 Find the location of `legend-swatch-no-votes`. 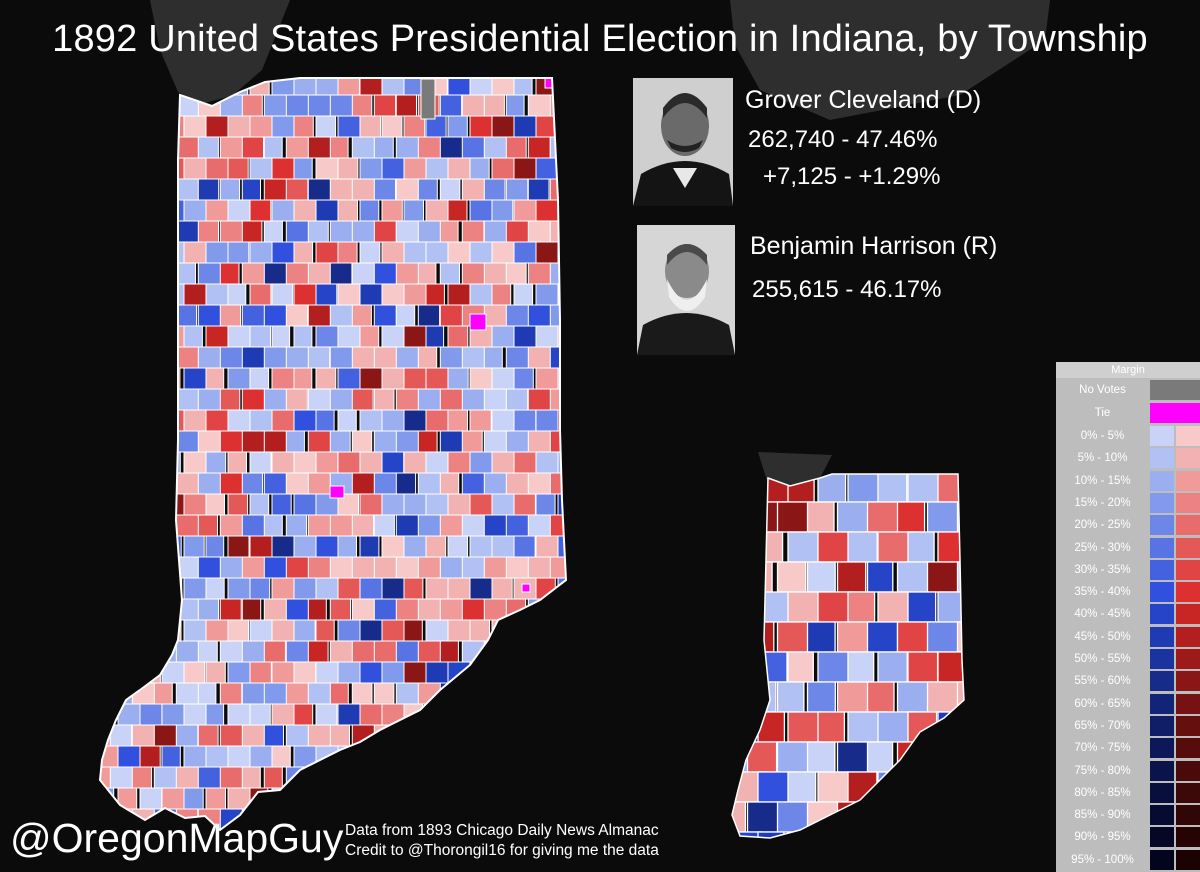

legend-swatch-no-votes is located at coordinates (1175, 390).